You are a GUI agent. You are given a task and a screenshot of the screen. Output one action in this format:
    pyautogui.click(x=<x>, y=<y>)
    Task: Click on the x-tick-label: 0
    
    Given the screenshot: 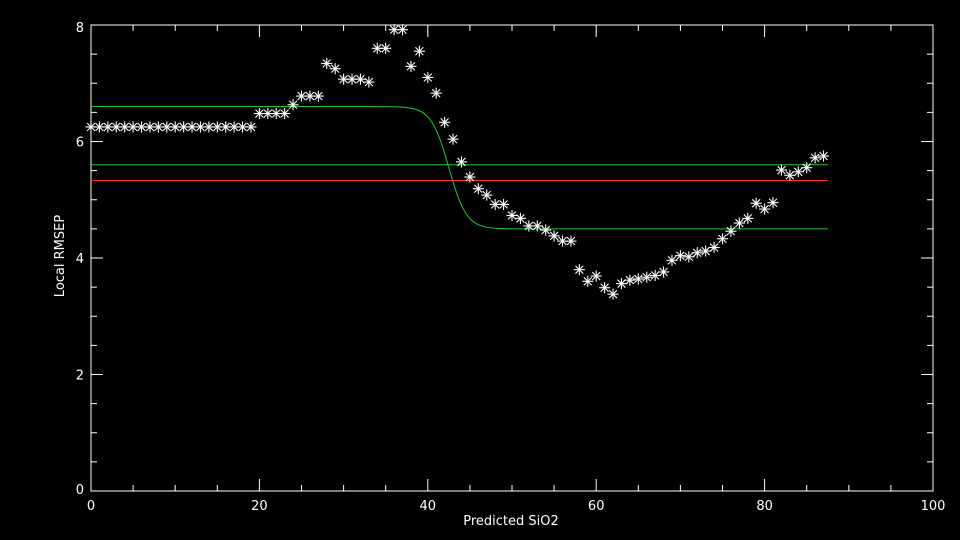 What is the action you would take?
    pyautogui.click(x=91, y=506)
    